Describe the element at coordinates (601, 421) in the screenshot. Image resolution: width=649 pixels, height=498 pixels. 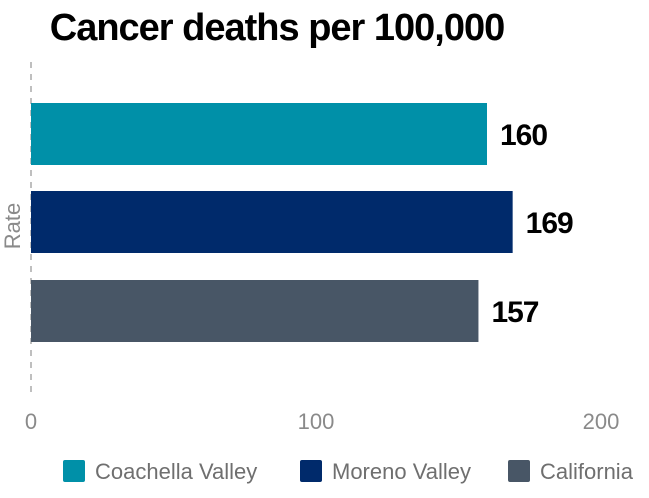
I see `x-tick-label-200: 200` at that location.